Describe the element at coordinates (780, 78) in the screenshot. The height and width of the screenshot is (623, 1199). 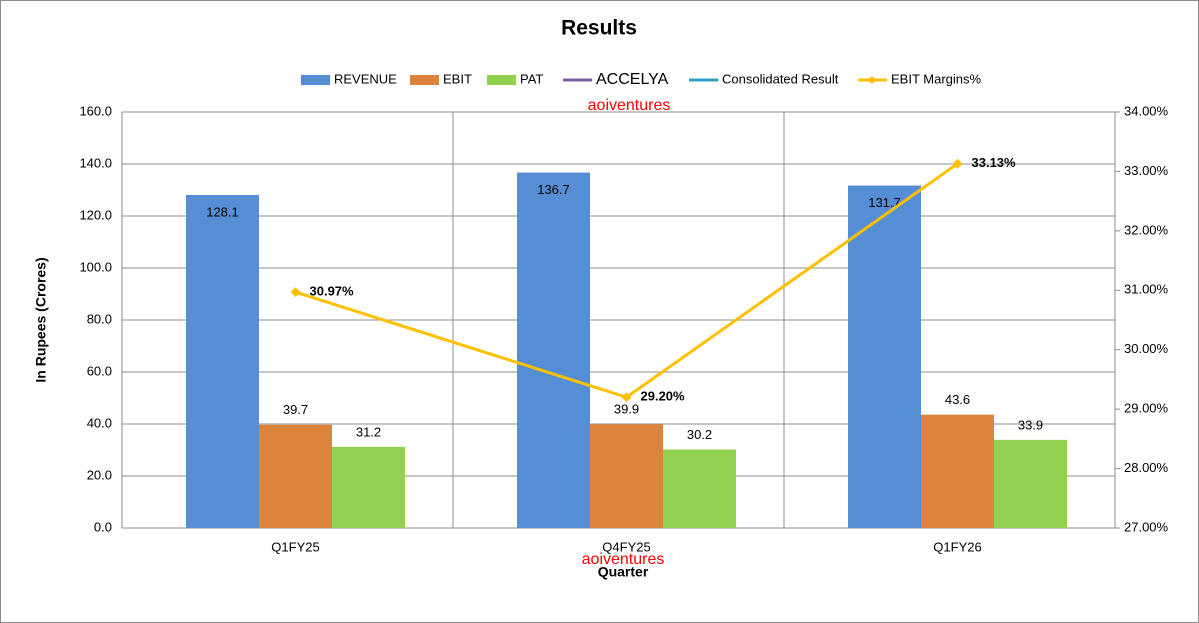
I see `legend-label: Consolidated Result` at that location.